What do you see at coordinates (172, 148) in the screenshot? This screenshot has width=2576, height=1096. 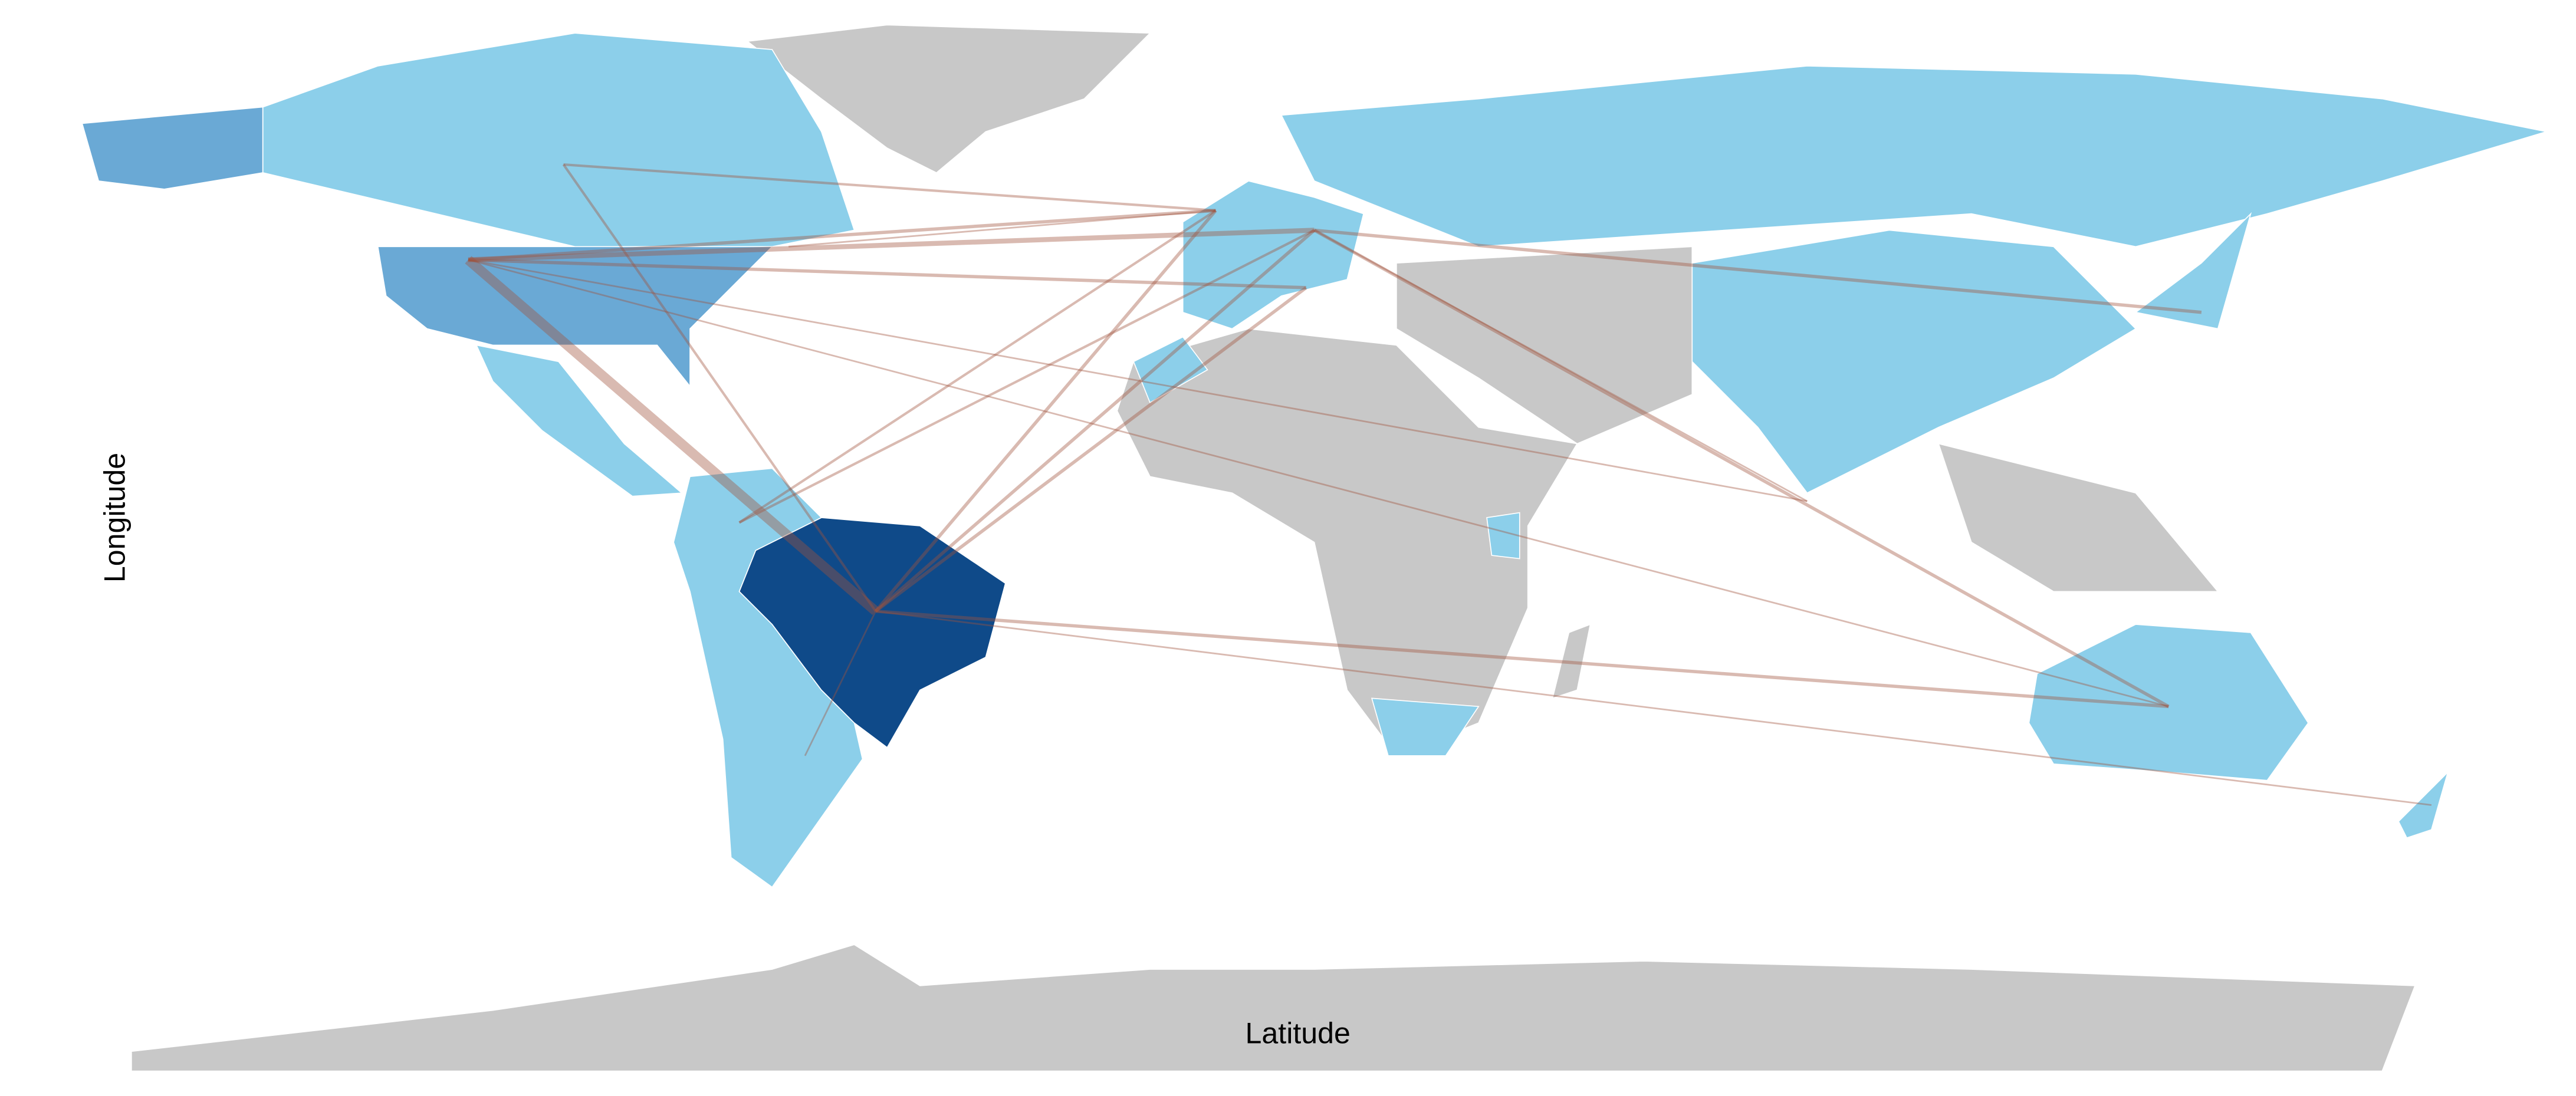 I see `alaska` at bounding box center [172, 148].